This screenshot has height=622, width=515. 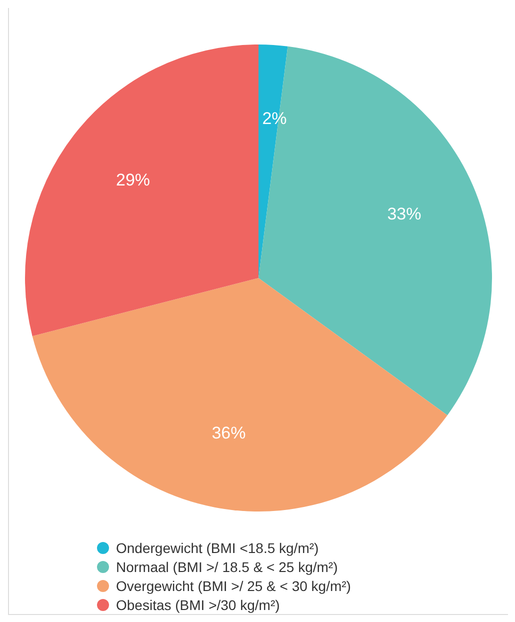 What do you see at coordinates (274, 118) in the screenshot?
I see `data-label: 2%` at bounding box center [274, 118].